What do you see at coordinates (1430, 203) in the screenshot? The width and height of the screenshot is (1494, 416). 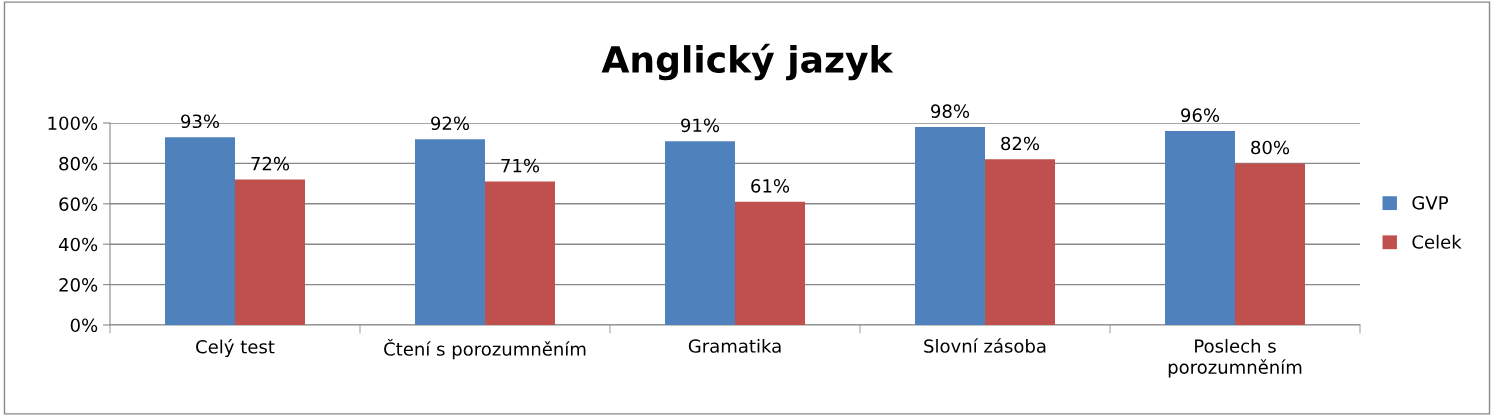 I see `legend-label: GVP` at bounding box center [1430, 203].